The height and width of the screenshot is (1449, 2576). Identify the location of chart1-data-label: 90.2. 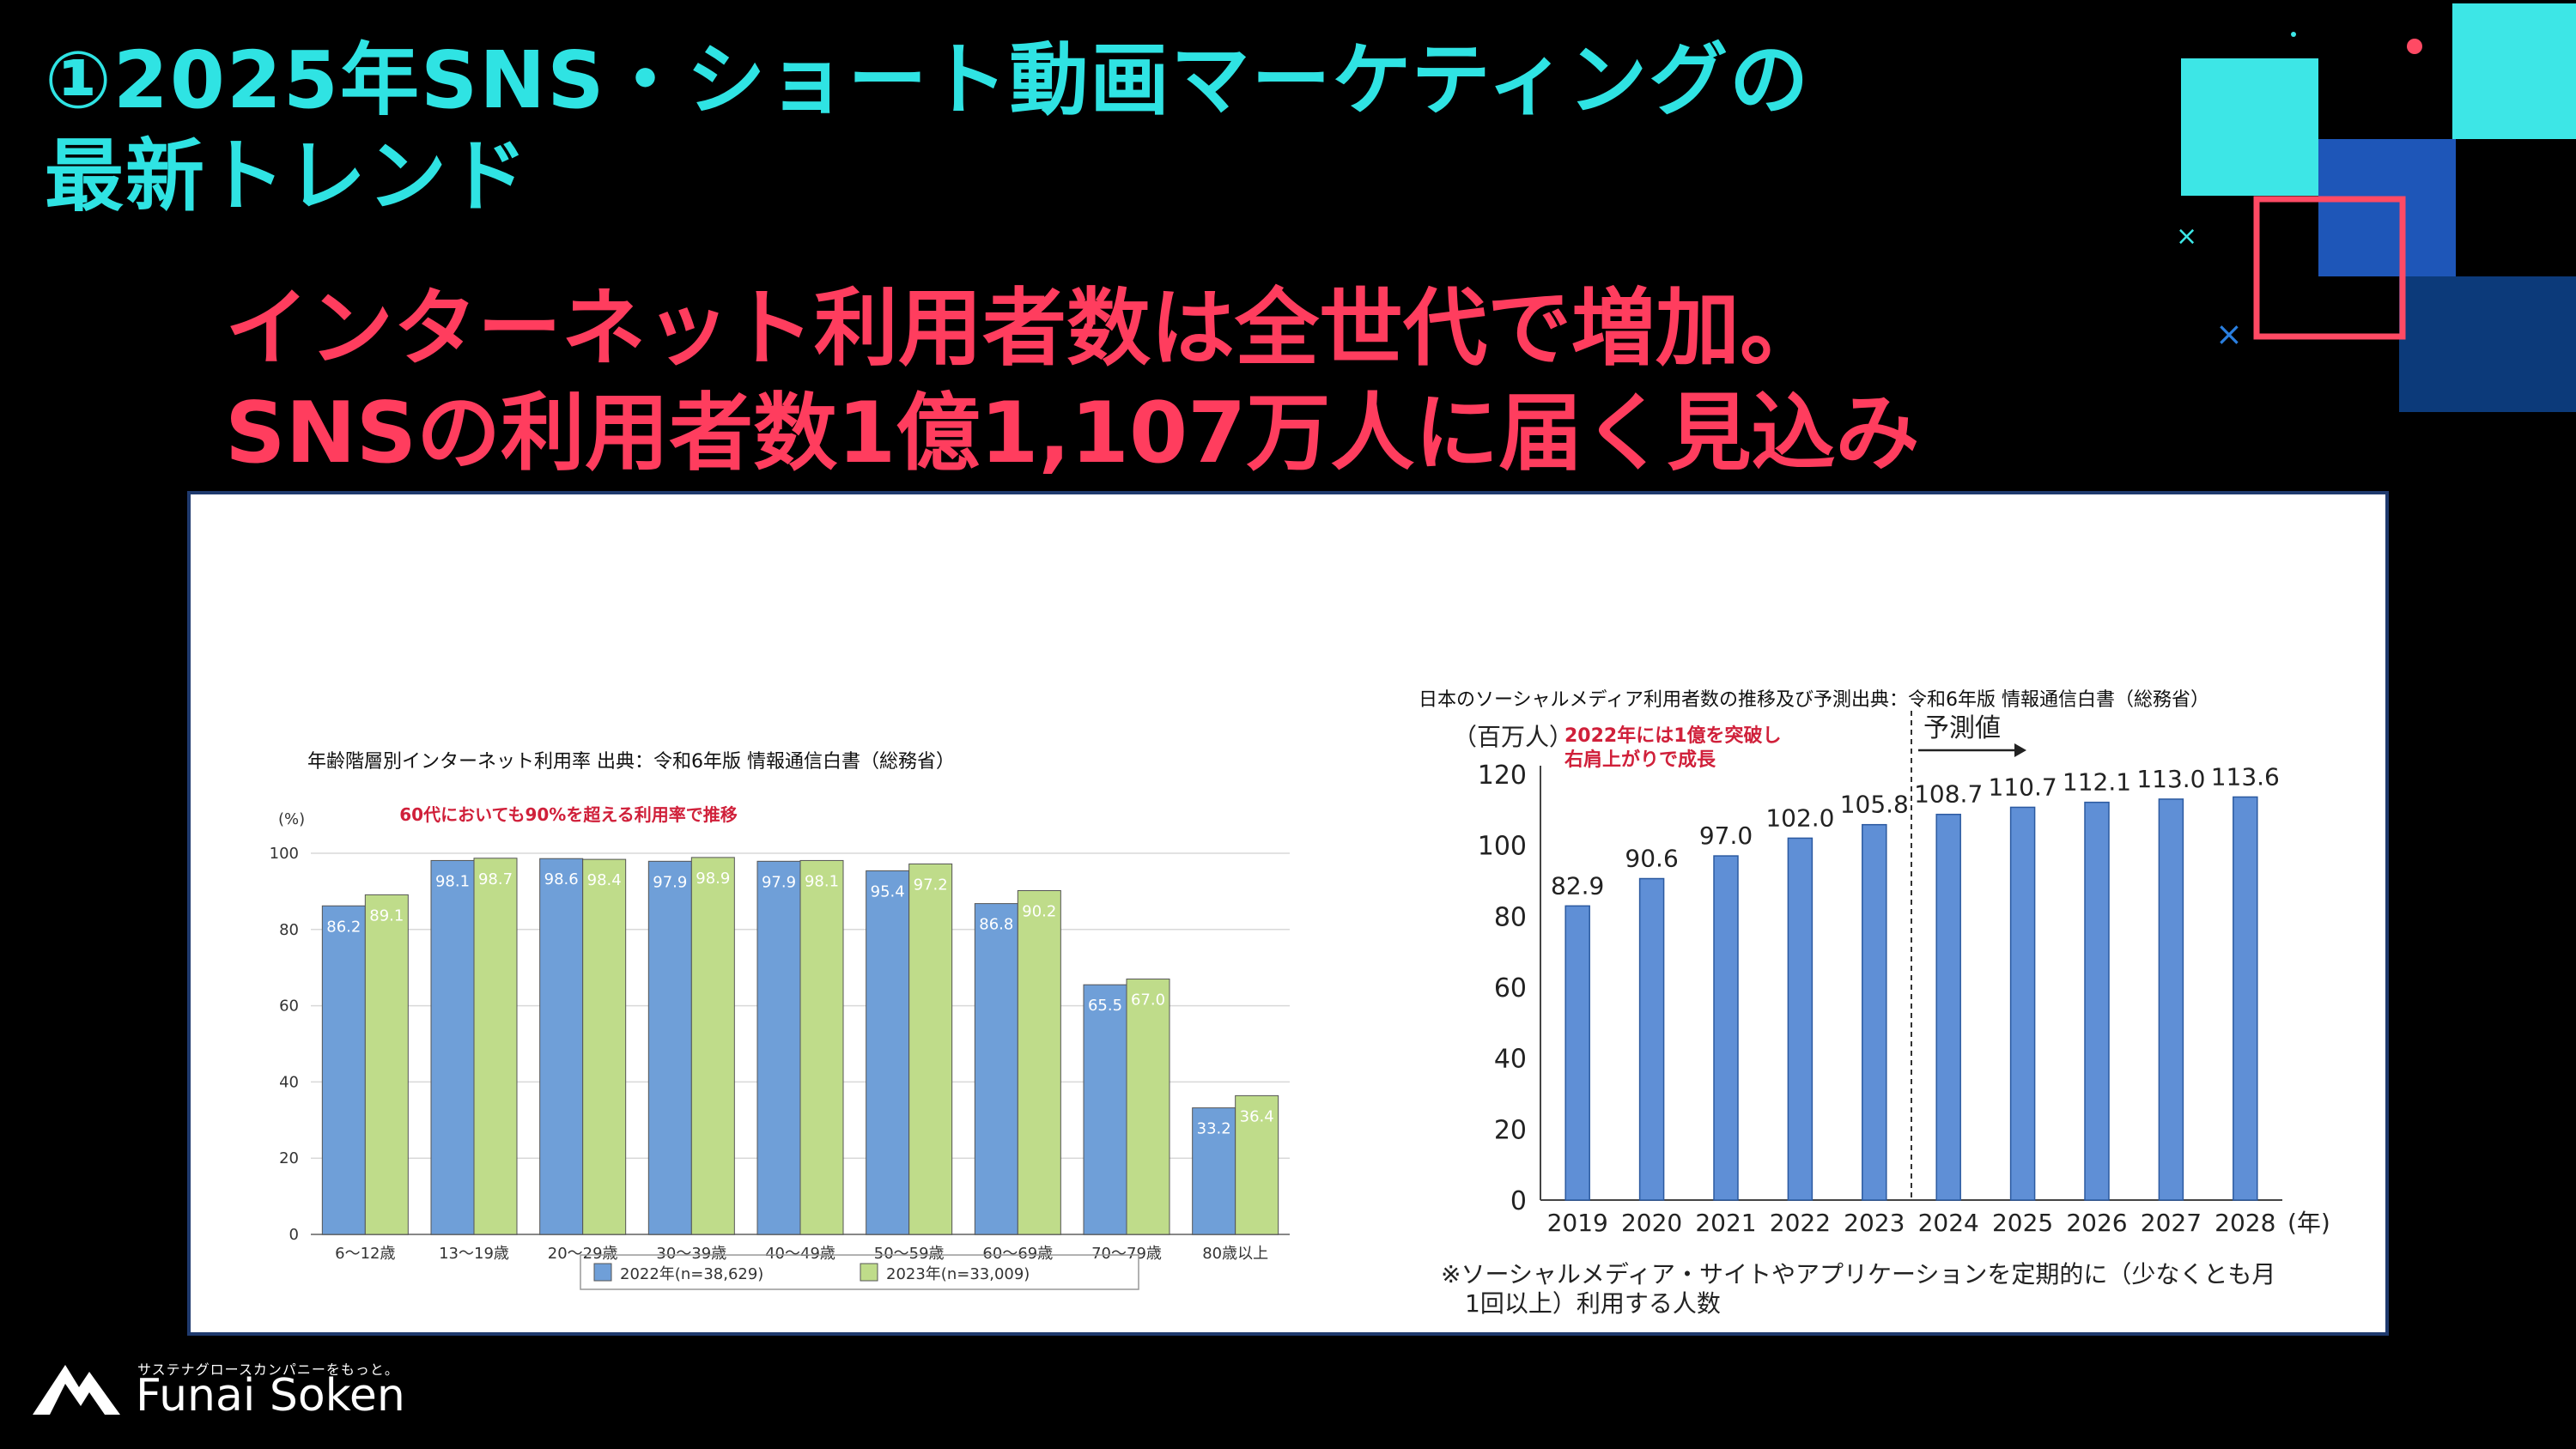
(1039, 912).